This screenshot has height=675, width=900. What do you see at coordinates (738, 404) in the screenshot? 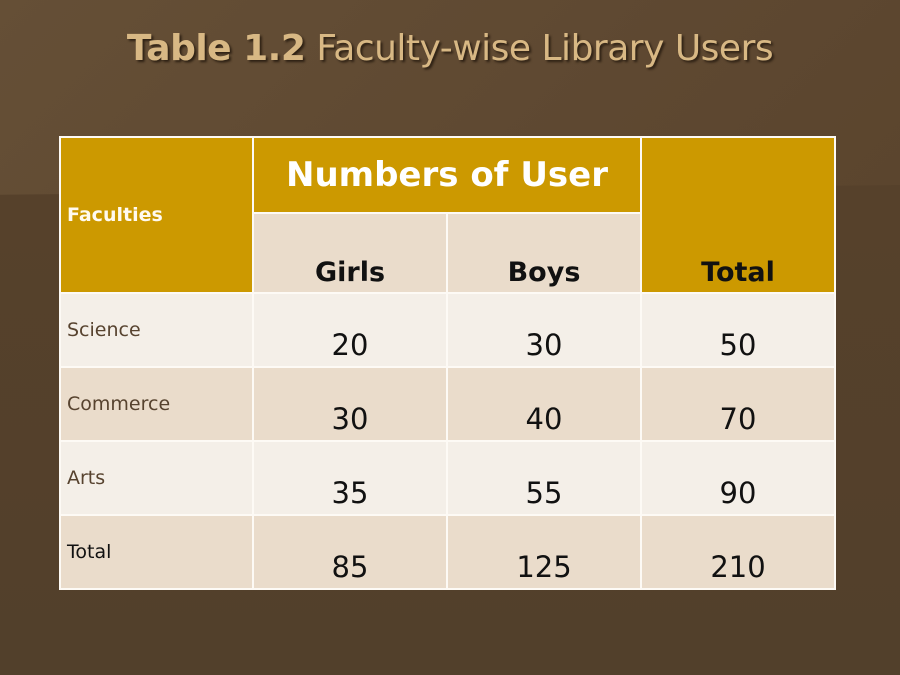
I see `total-cell: 70` at bounding box center [738, 404].